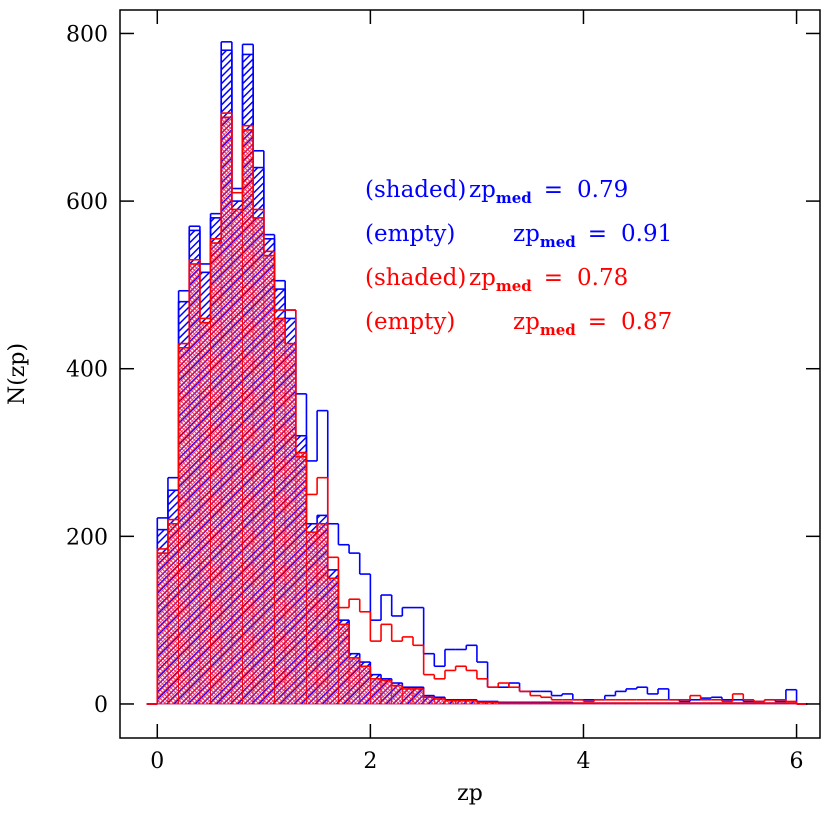 This screenshot has height=816, width=831. What do you see at coordinates (470, 793) in the screenshot?
I see `x-axis-label: zp` at bounding box center [470, 793].